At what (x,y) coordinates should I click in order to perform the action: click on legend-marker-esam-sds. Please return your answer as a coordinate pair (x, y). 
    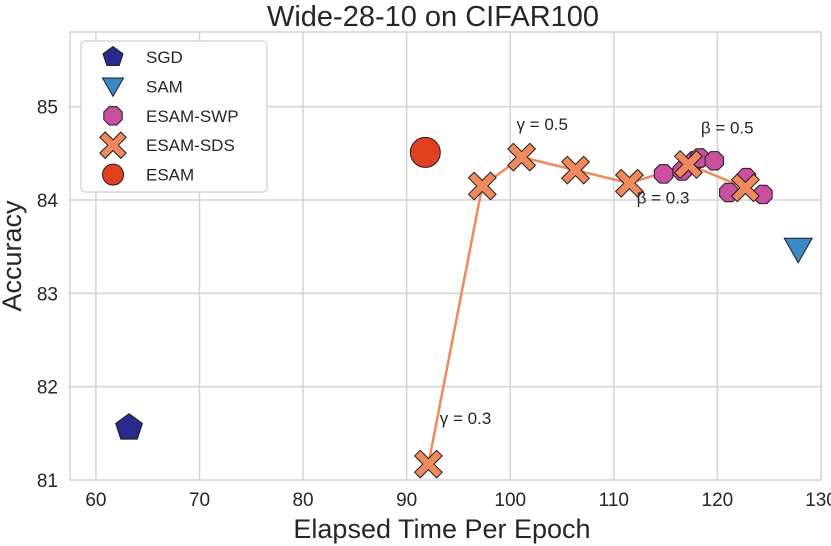
    Looking at the image, I should click on (113, 145).